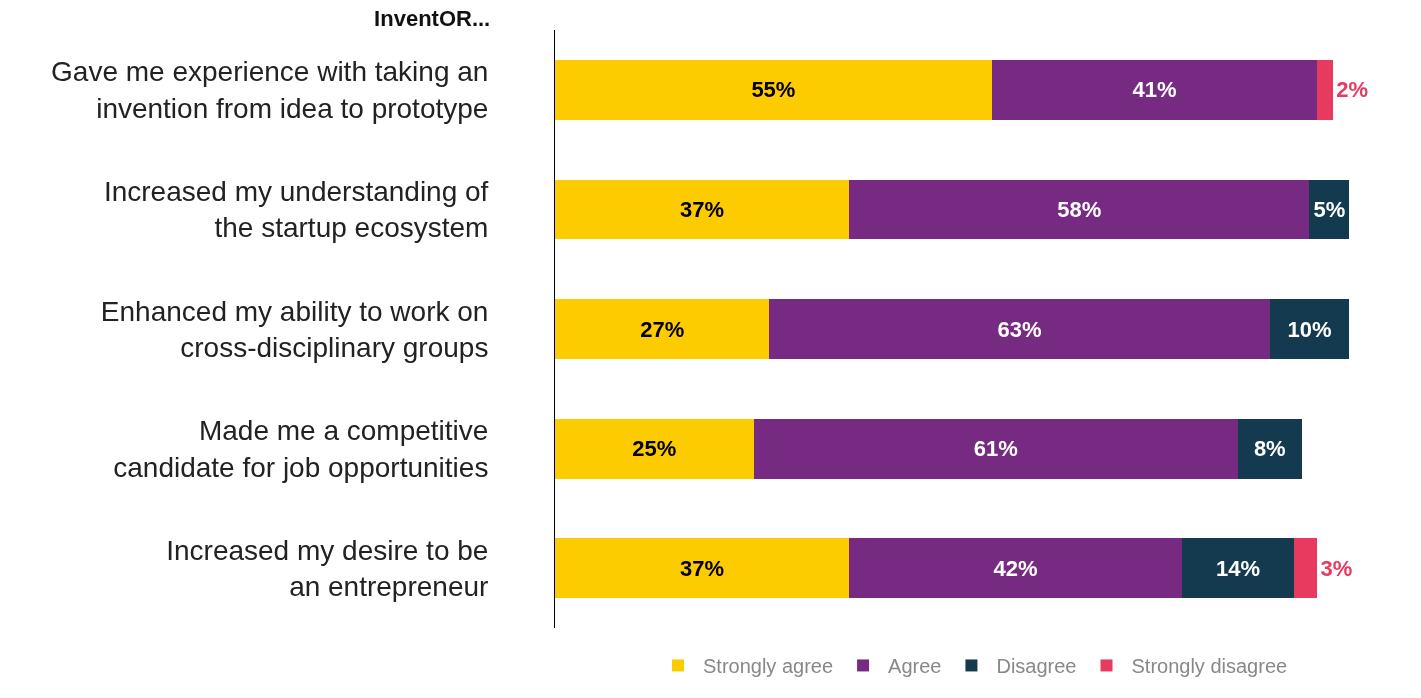 Image resolution: width=1421 pixels, height=698 pixels. Describe the element at coordinates (1329, 209) in the screenshot. I see `data-label: 5%` at that location.